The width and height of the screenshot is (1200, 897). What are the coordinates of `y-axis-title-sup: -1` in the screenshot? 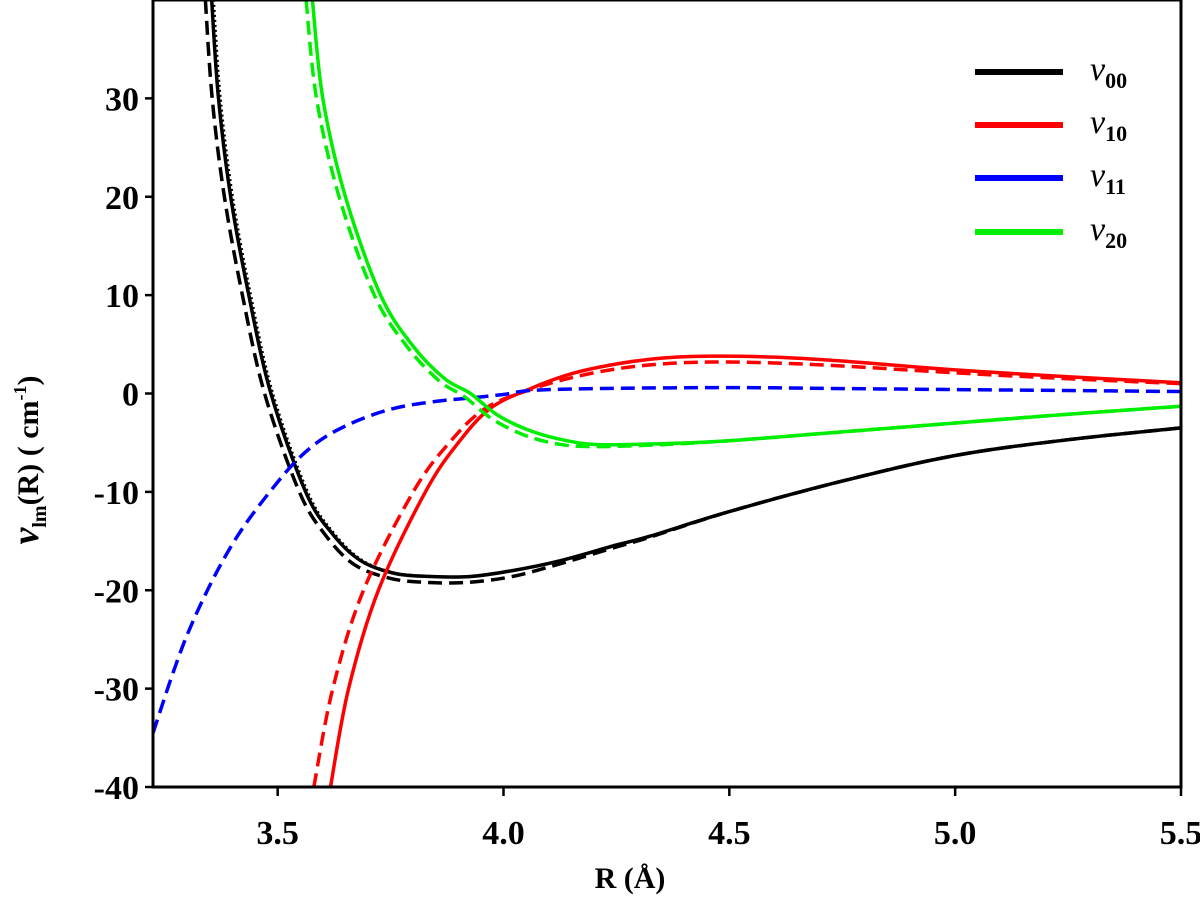 It's located at (20, 392).